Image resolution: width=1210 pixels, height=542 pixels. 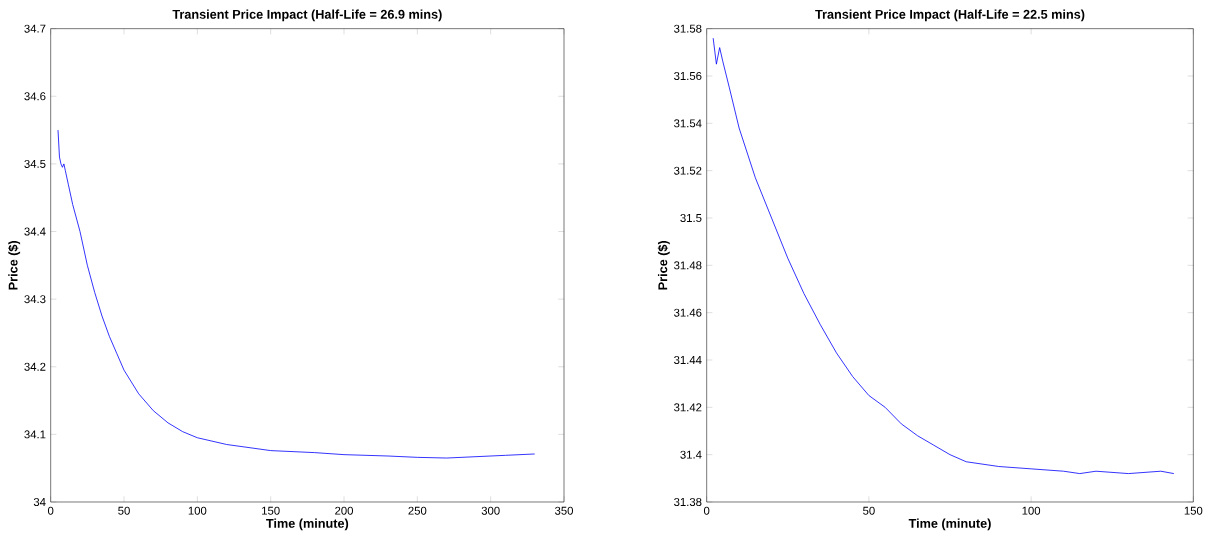 What do you see at coordinates (688, 501) in the screenshot?
I see `y-tick-label: 31.38` at bounding box center [688, 501].